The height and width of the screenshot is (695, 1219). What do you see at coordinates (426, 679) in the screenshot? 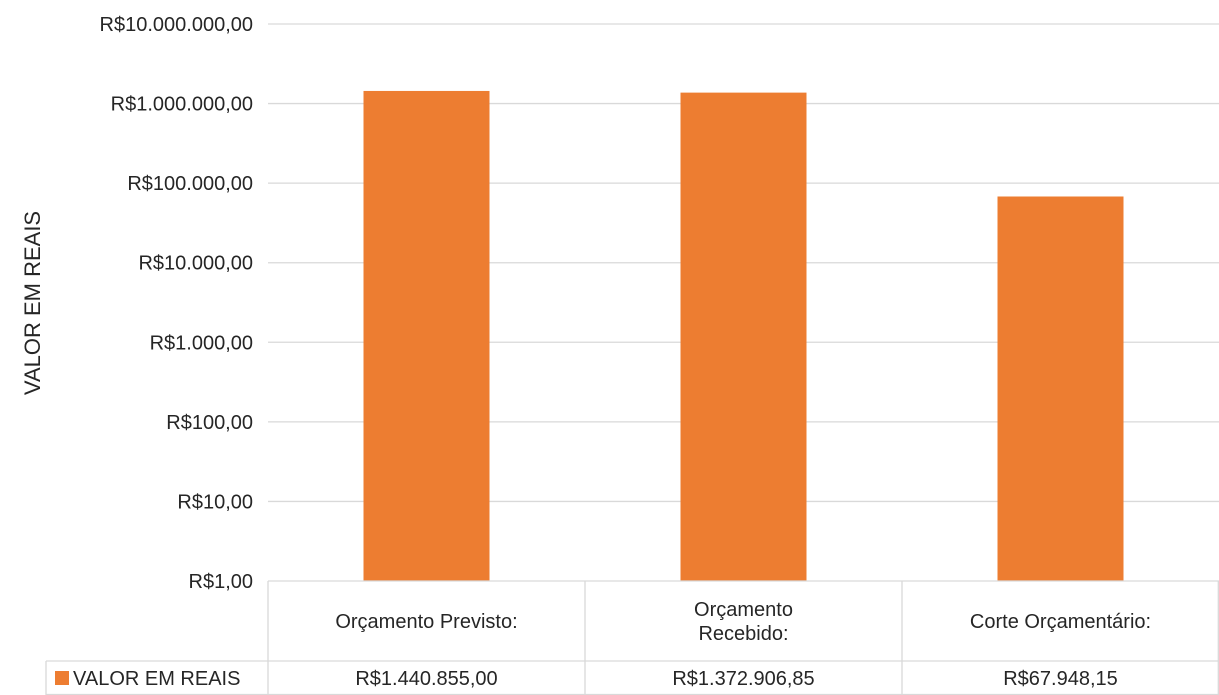
I see `data-label: R$1.440.855,00` at bounding box center [426, 679].